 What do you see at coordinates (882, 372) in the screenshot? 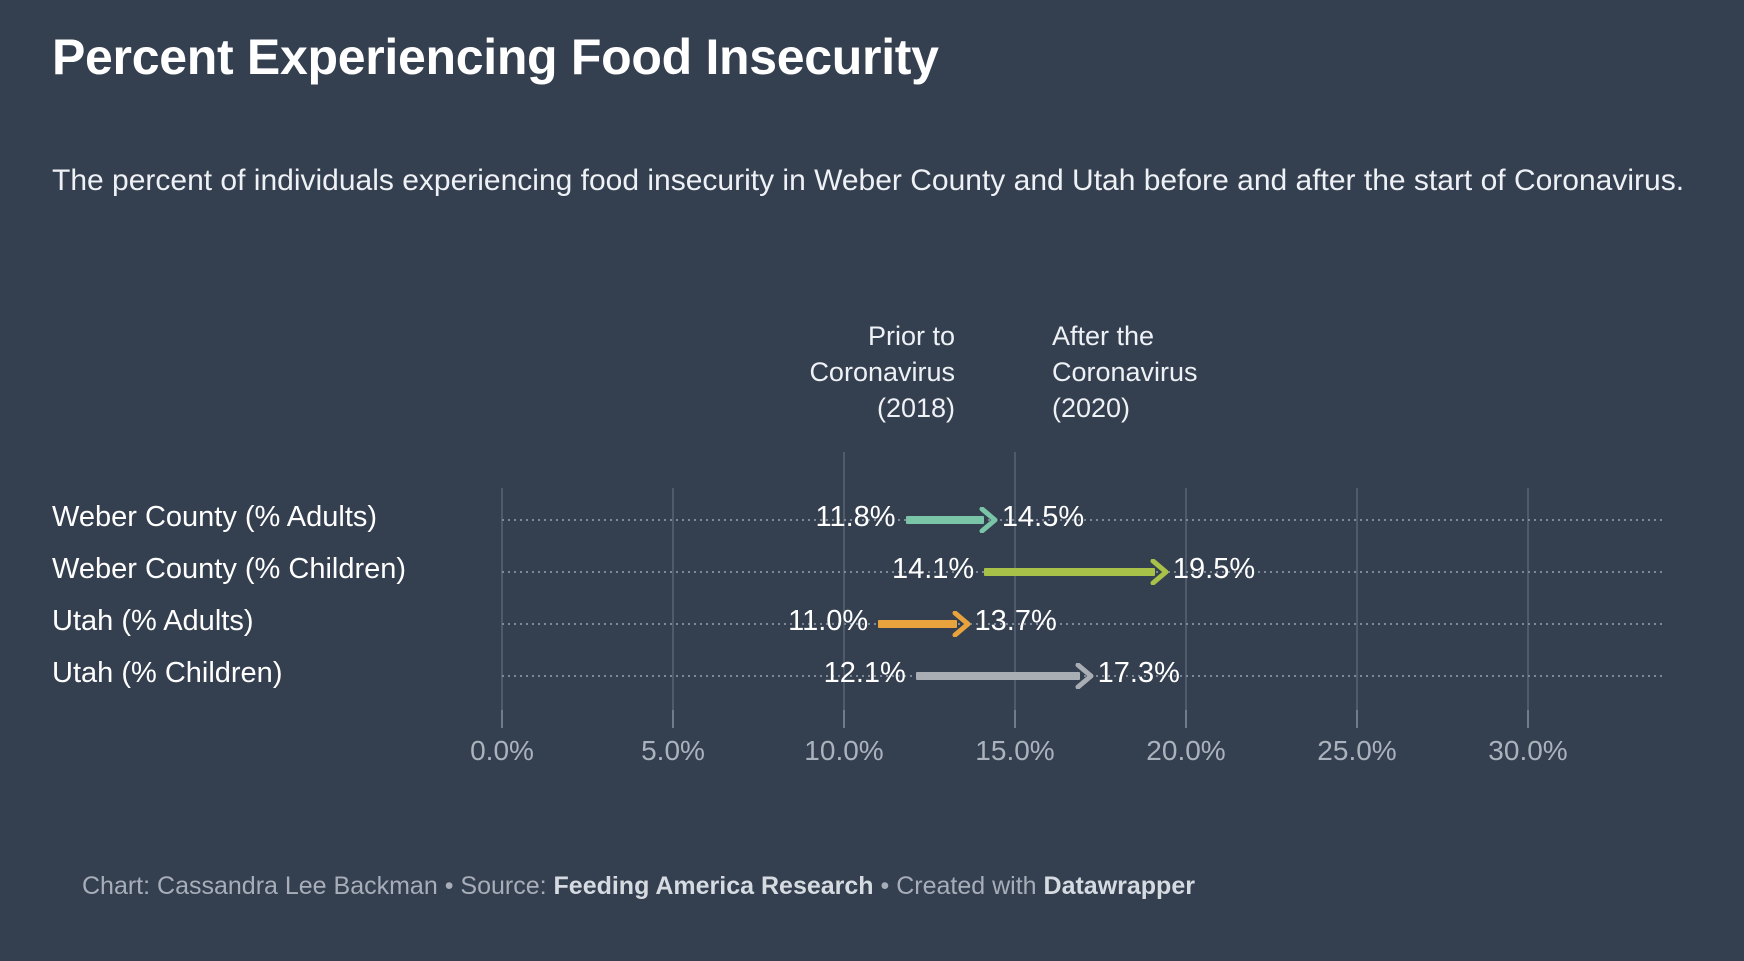
I see `column-header-before: Prior to Coronavirus (2018)` at bounding box center [882, 372].